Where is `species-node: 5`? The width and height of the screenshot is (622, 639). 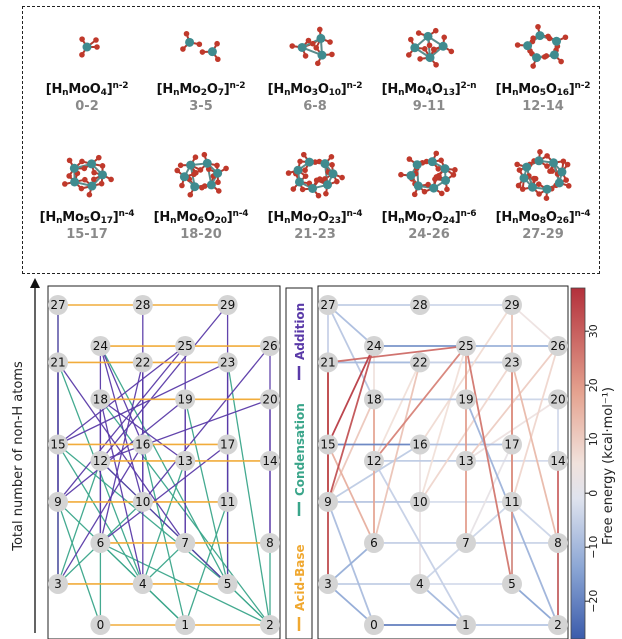
species-node: 5 is located at coordinates (228, 584).